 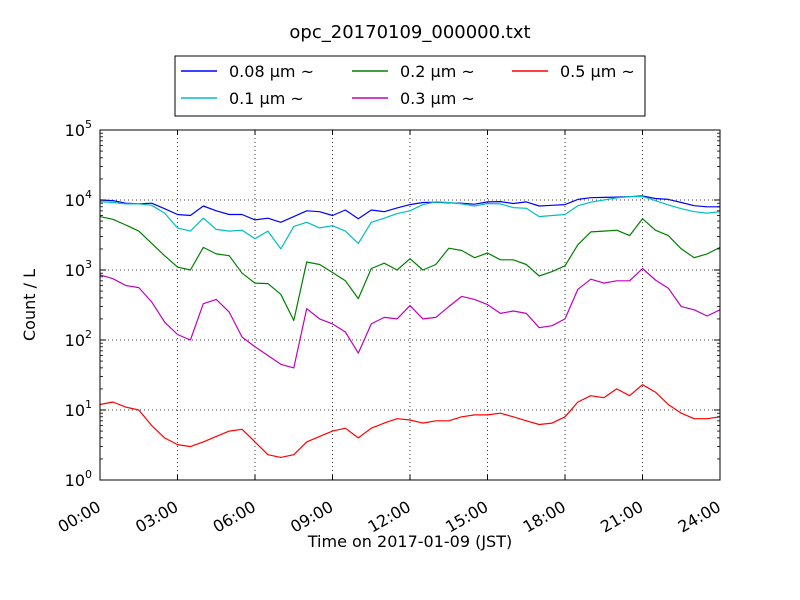 I want to click on x-tick-label: 00:00, so click(x=79, y=517).